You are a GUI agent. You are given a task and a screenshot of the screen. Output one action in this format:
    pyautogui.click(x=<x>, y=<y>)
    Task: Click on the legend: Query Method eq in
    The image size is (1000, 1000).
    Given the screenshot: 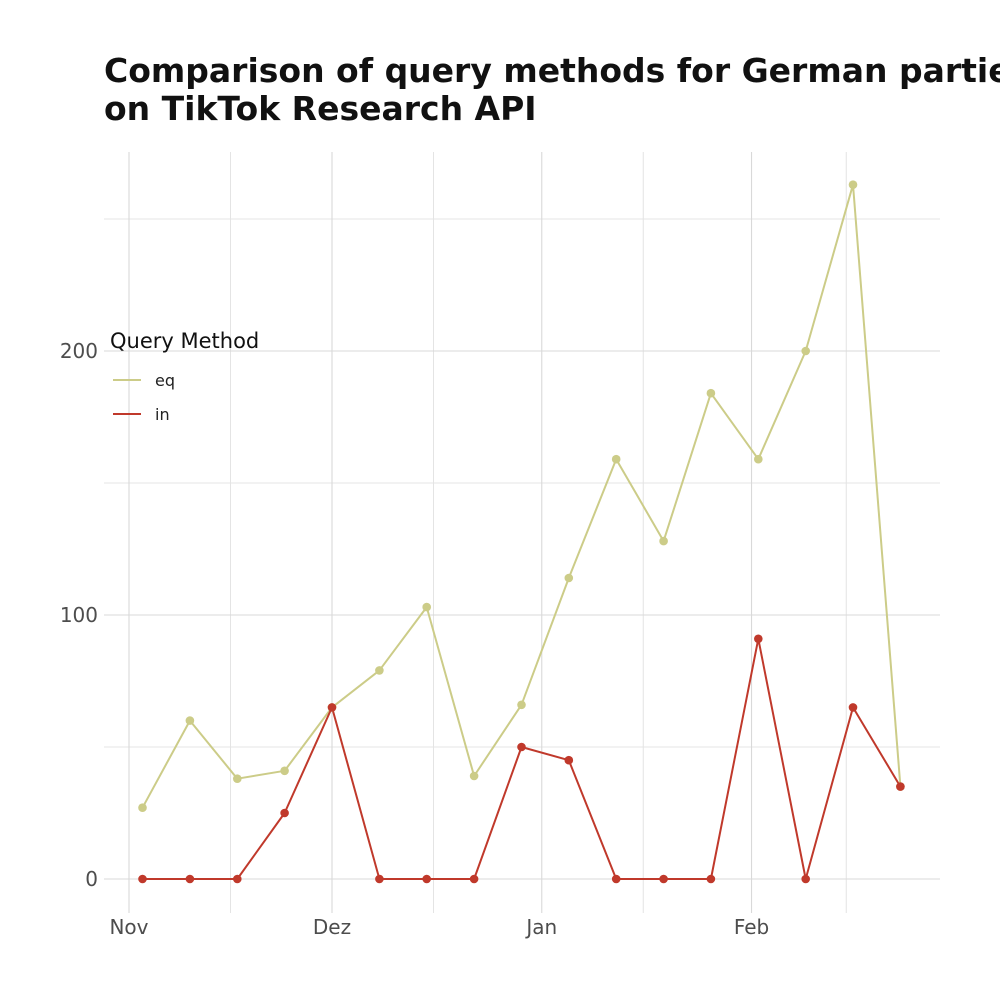 What is the action you would take?
    pyautogui.click(x=184, y=376)
    